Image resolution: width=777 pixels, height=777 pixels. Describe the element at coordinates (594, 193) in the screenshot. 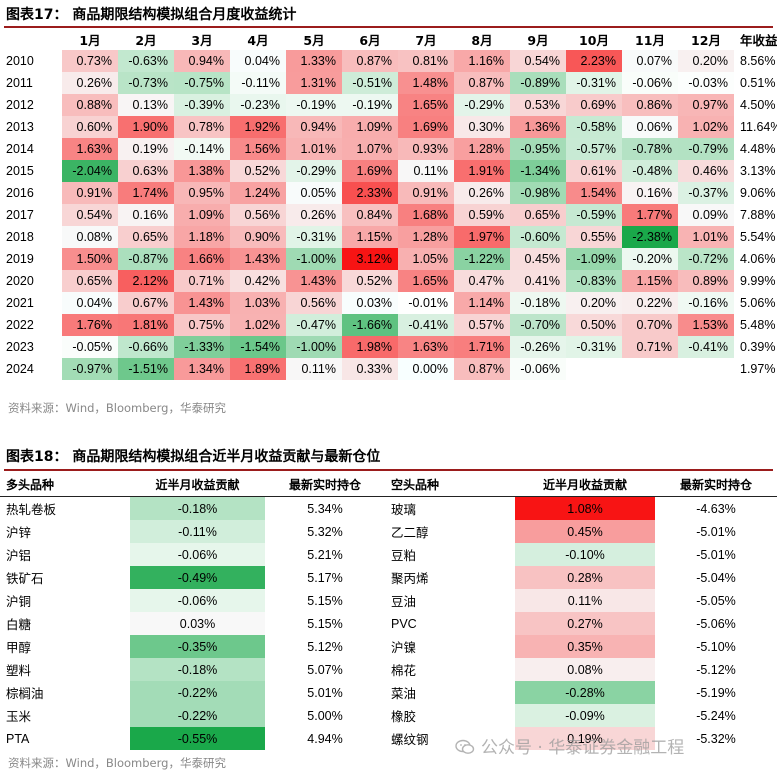

I see `month-return-cell: 1.54%` at that location.